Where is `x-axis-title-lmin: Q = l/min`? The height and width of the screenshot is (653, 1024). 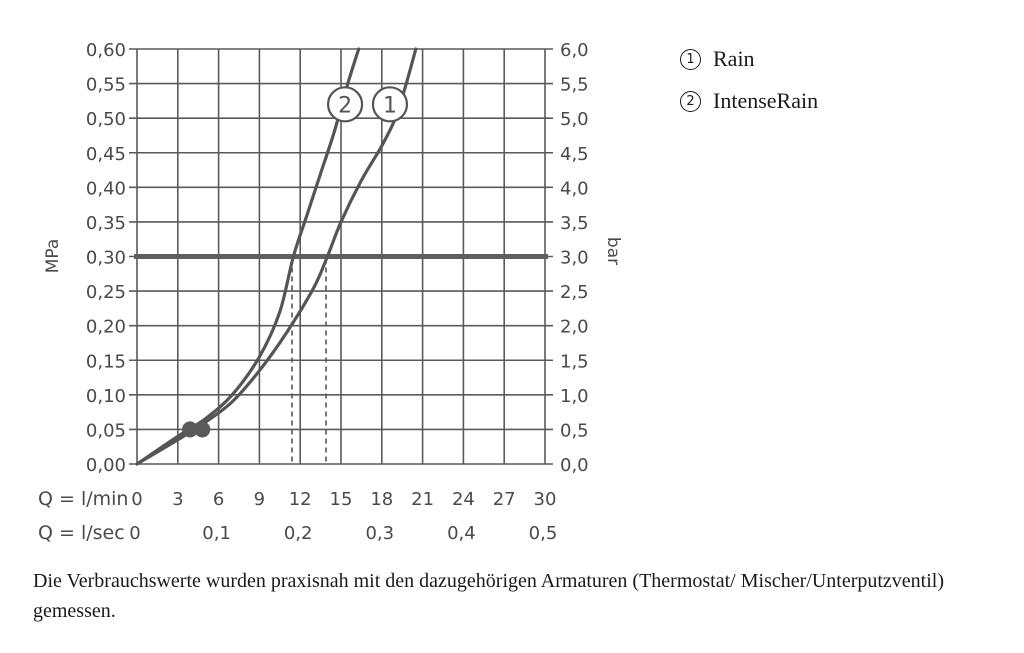
x-axis-title-lmin: Q = l/min is located at coordinates (83, 499).